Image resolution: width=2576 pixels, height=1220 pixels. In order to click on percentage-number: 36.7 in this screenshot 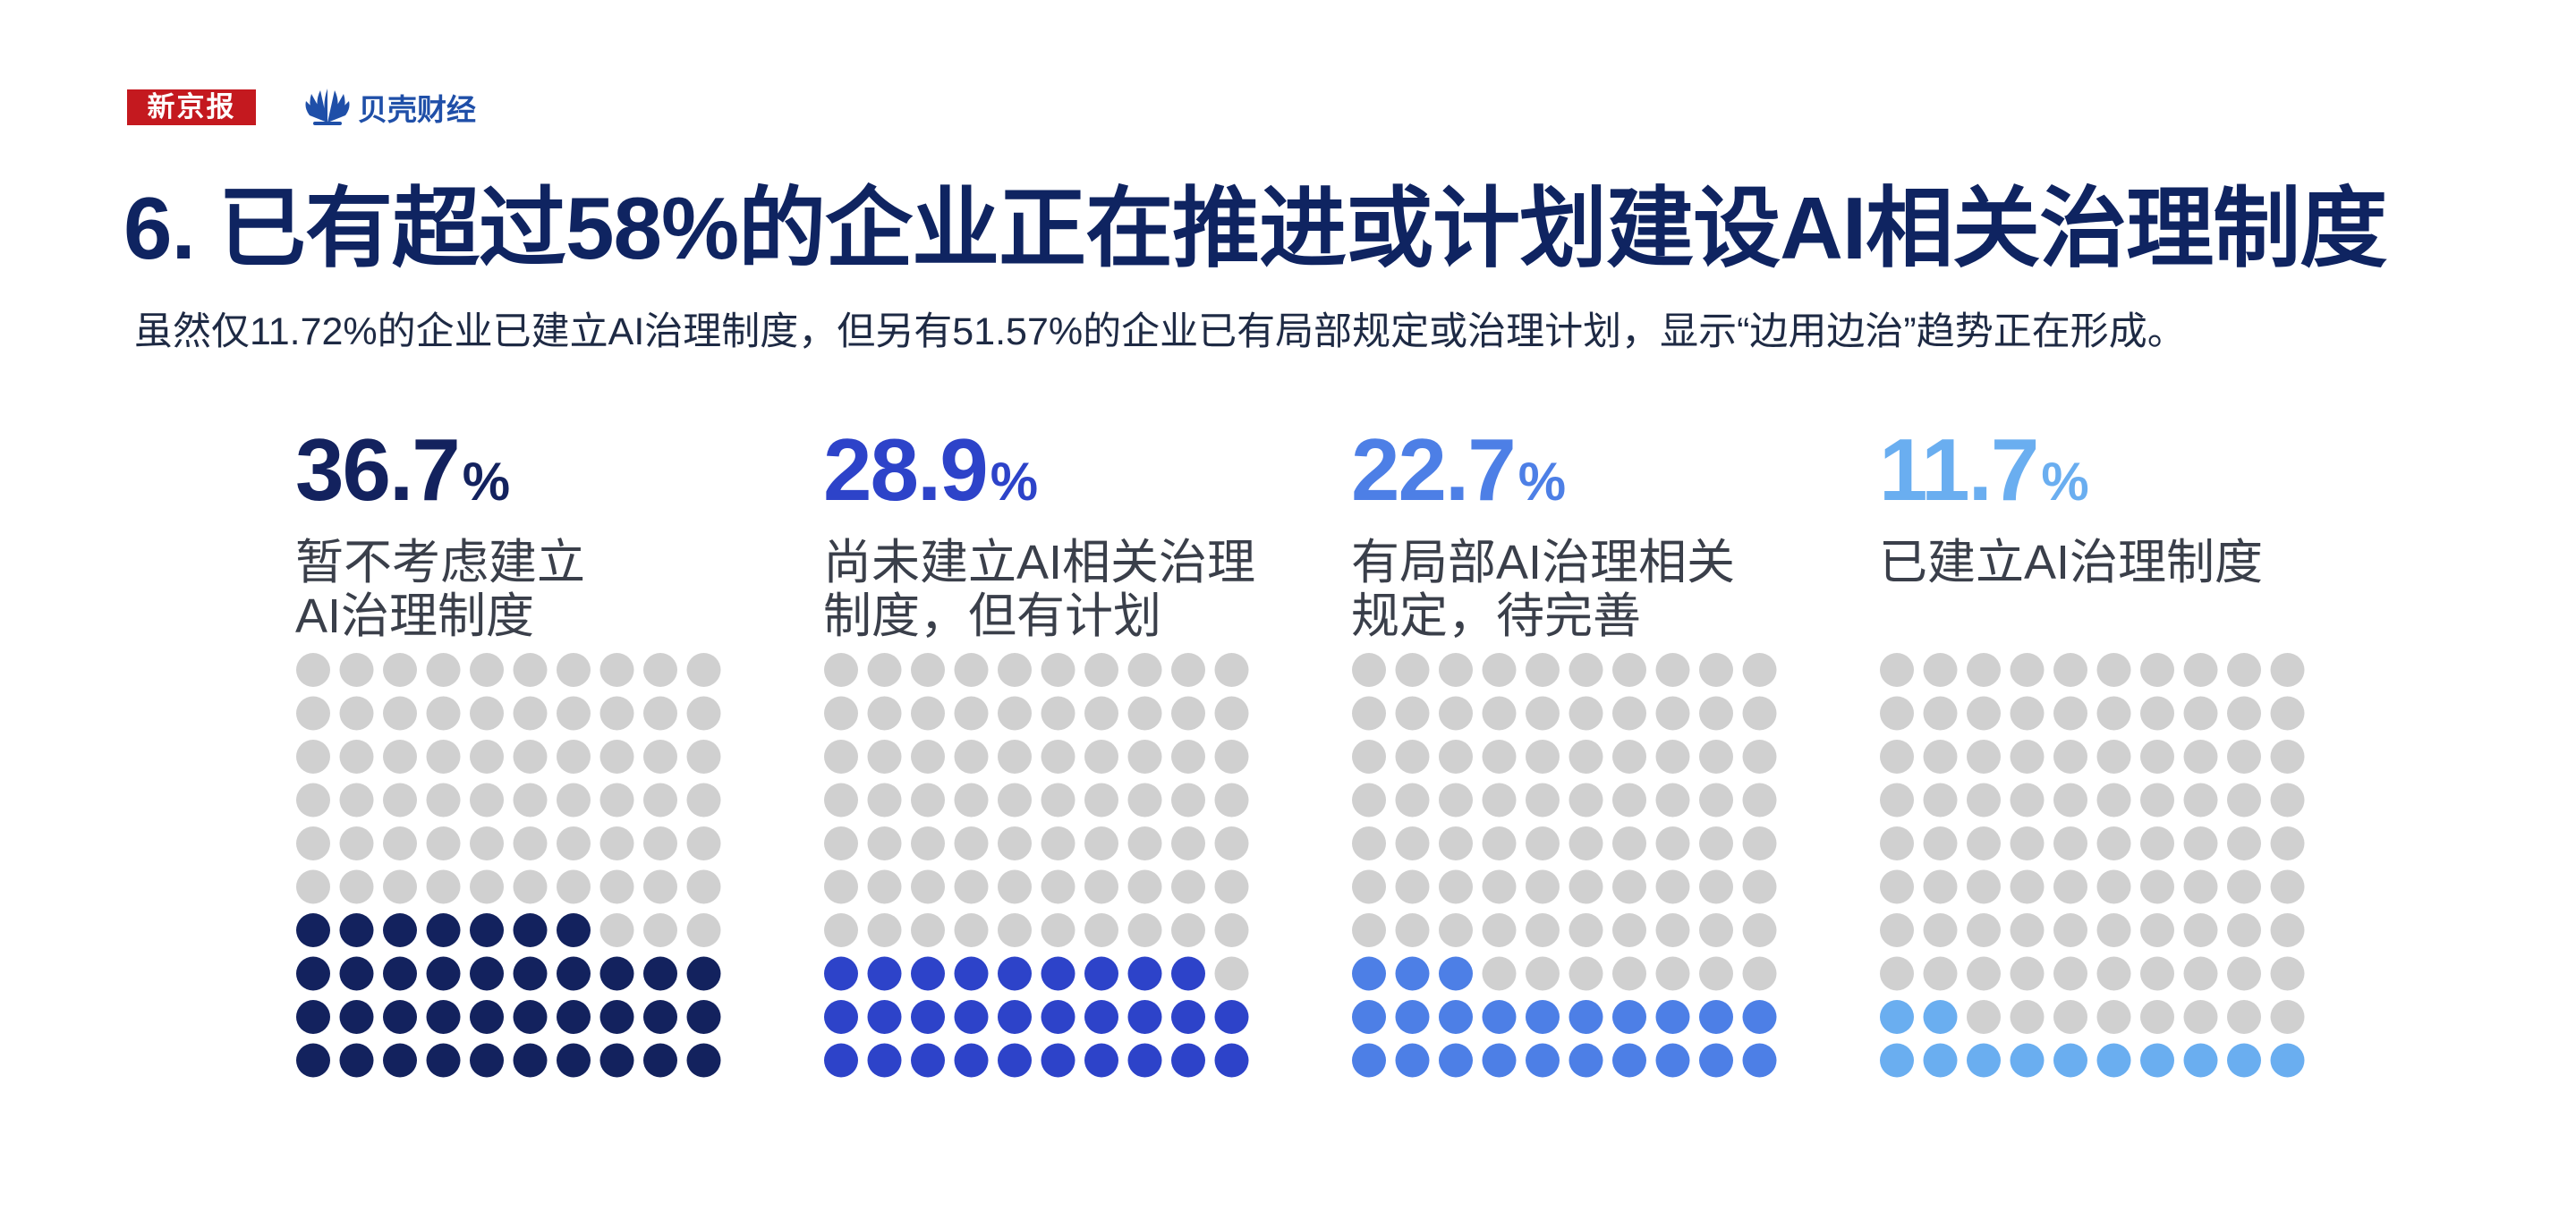, I will do `click(378, 469)`.